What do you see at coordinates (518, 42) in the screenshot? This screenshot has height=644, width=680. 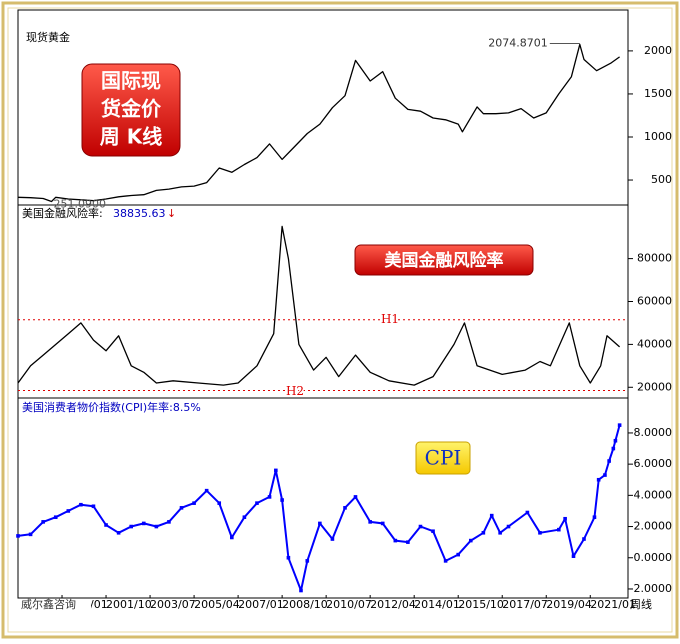 I see `annotation: 2074.8701` at bounding box center [518, 42].